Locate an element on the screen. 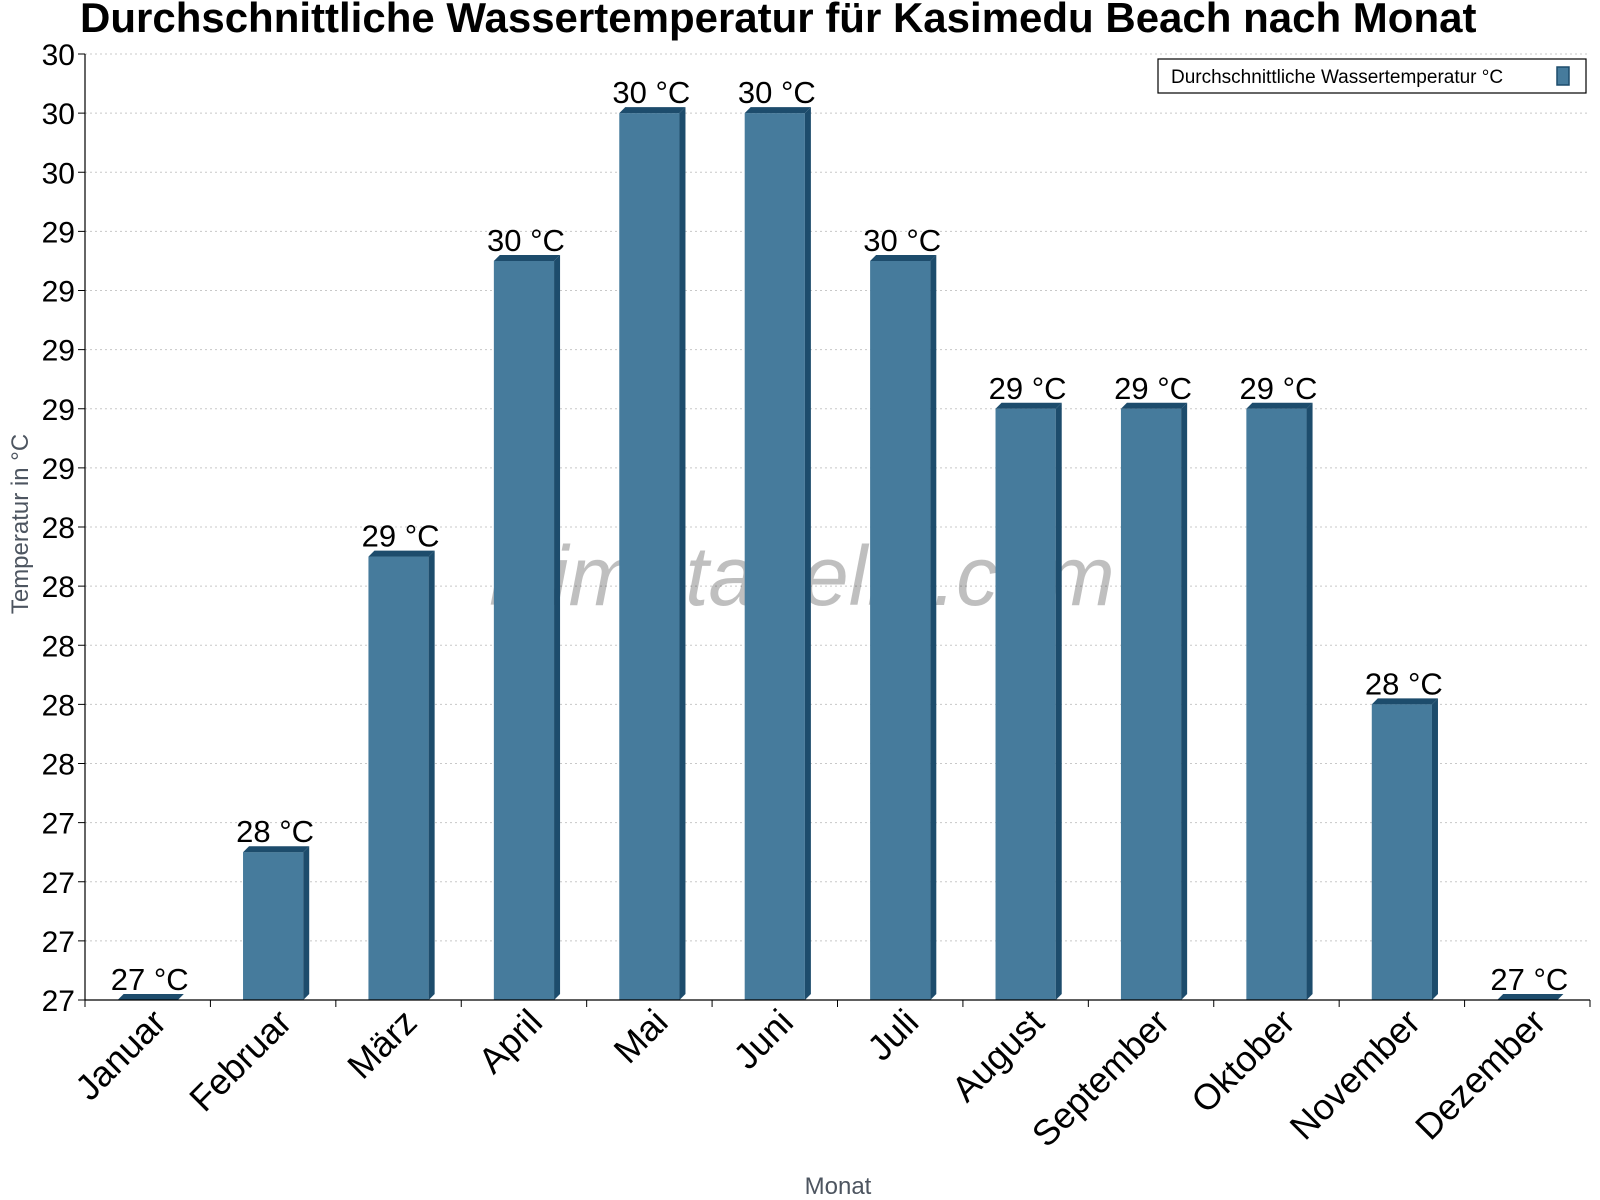 The height and width of the screenshot is (1200, 1600). y-axis-ticks: 27 27 27 27 28 28 28 28 28 29 29 29 29 29 30 30 30 is located at coordinates (63, 528).